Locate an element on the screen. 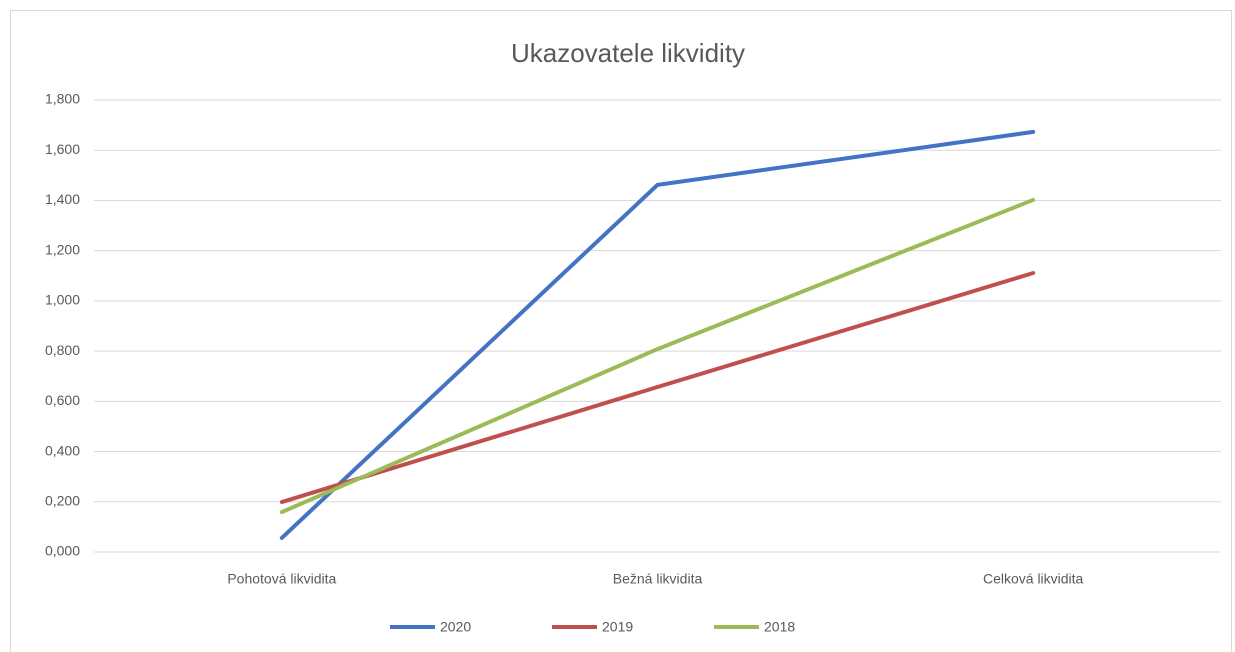 The width and height of the screenshot is (1235, 652). y-tick-label: 0,400 is located at coordinates (62, 450).